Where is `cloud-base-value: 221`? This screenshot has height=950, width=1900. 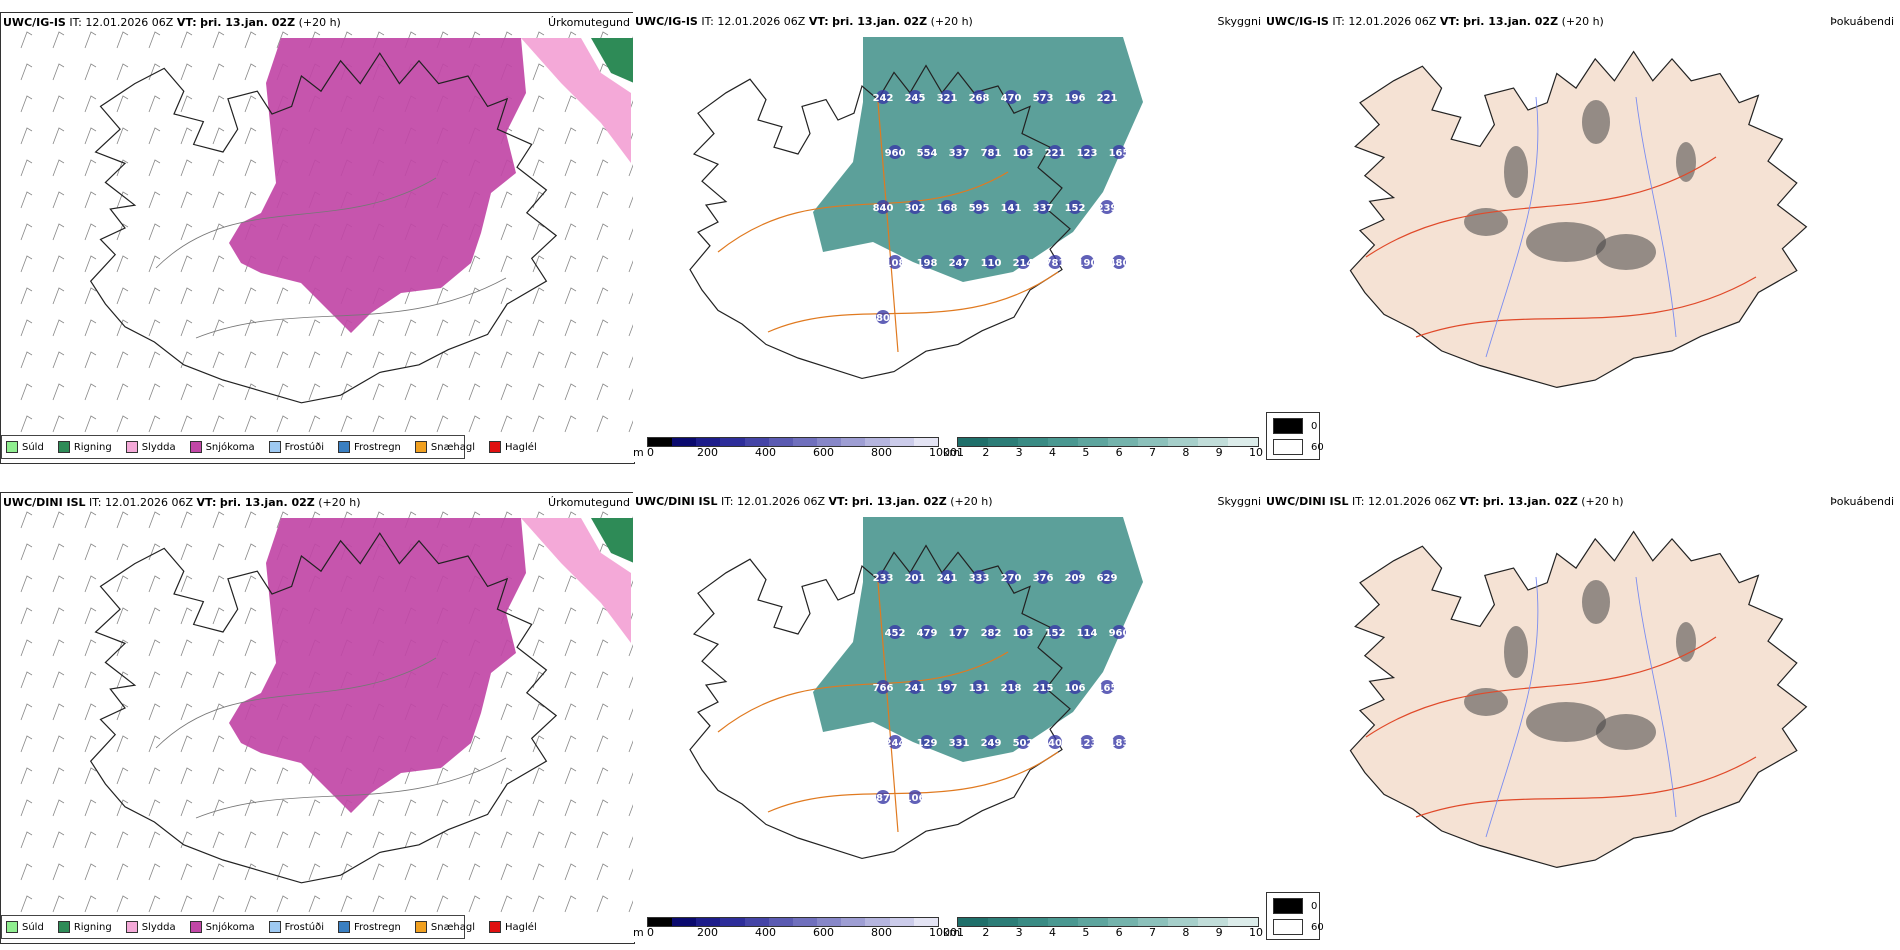
cloud-base-value: 221 is located at coordinates (1107, 98).